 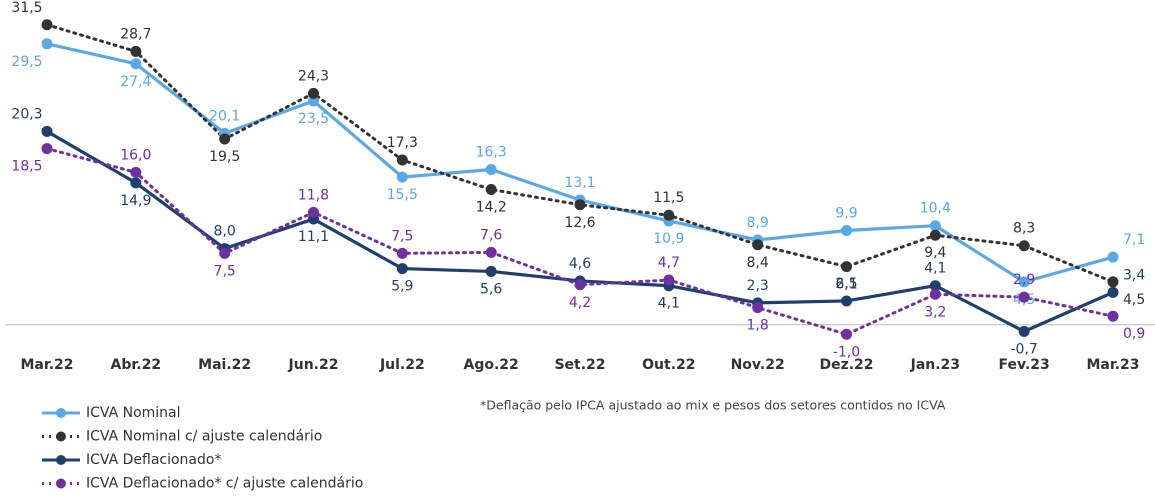 I want to click on data-label: 29,5, so click(x=26, y=62).